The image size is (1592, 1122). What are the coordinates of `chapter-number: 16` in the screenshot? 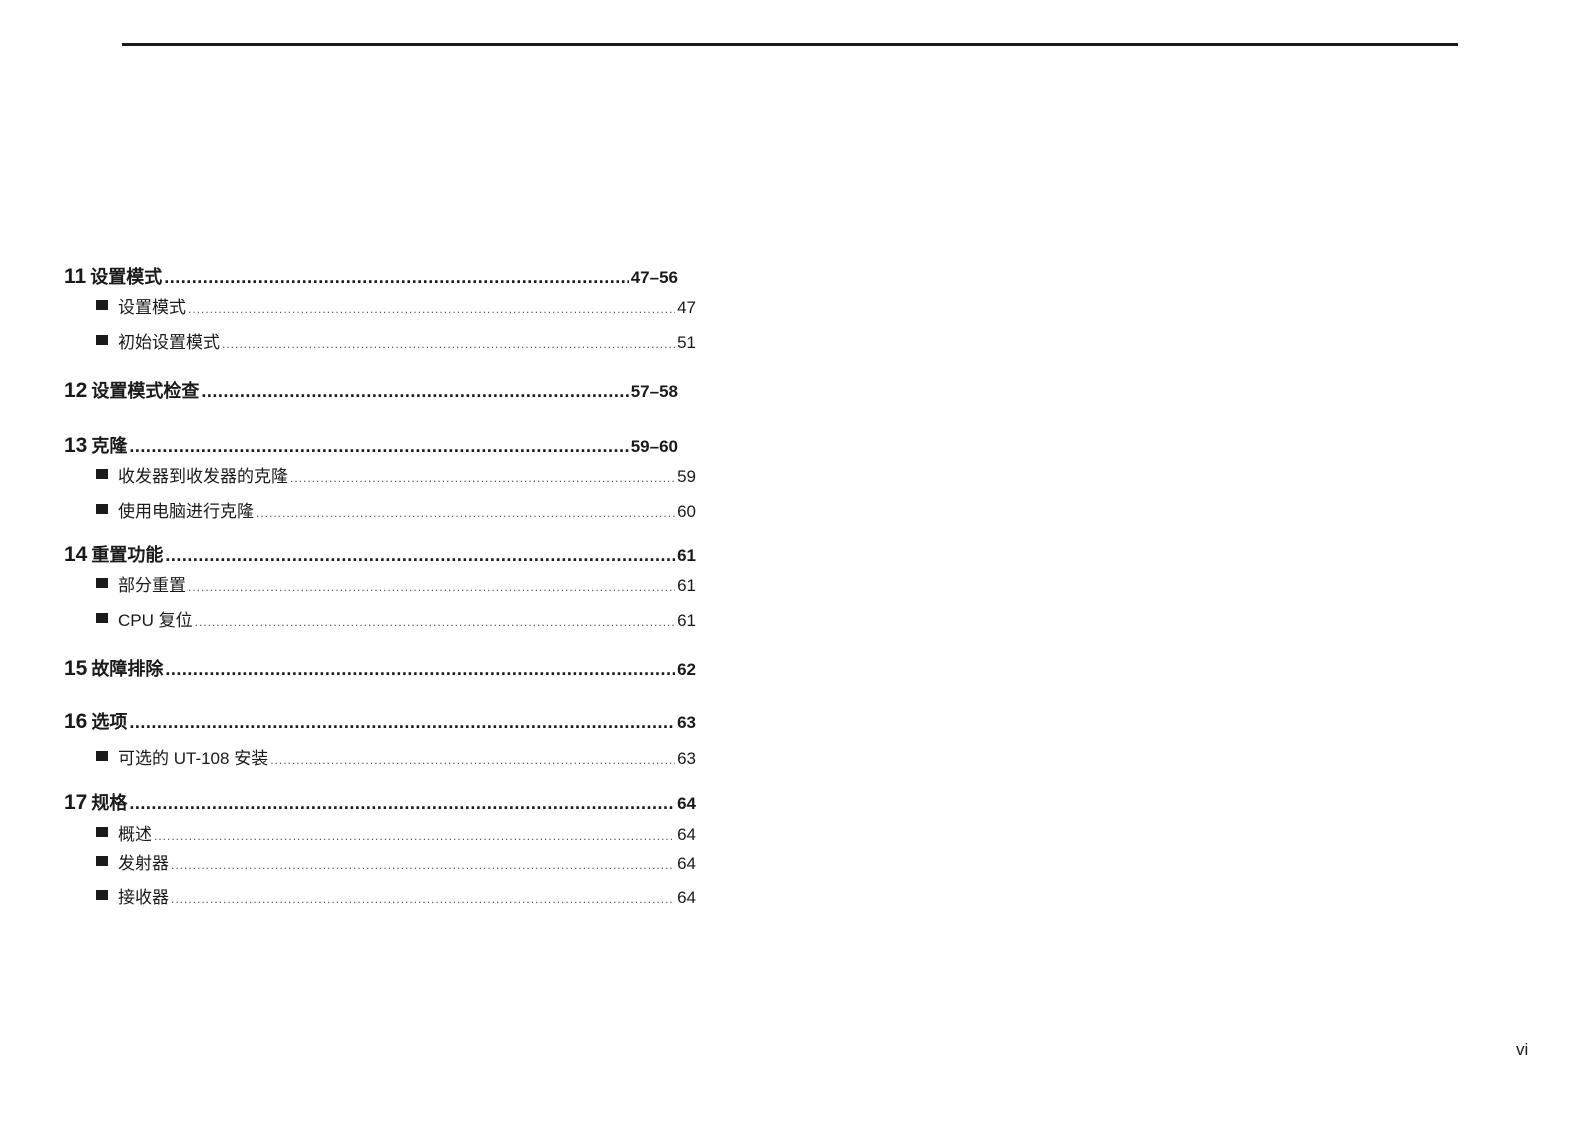 It's located at (76, 721).